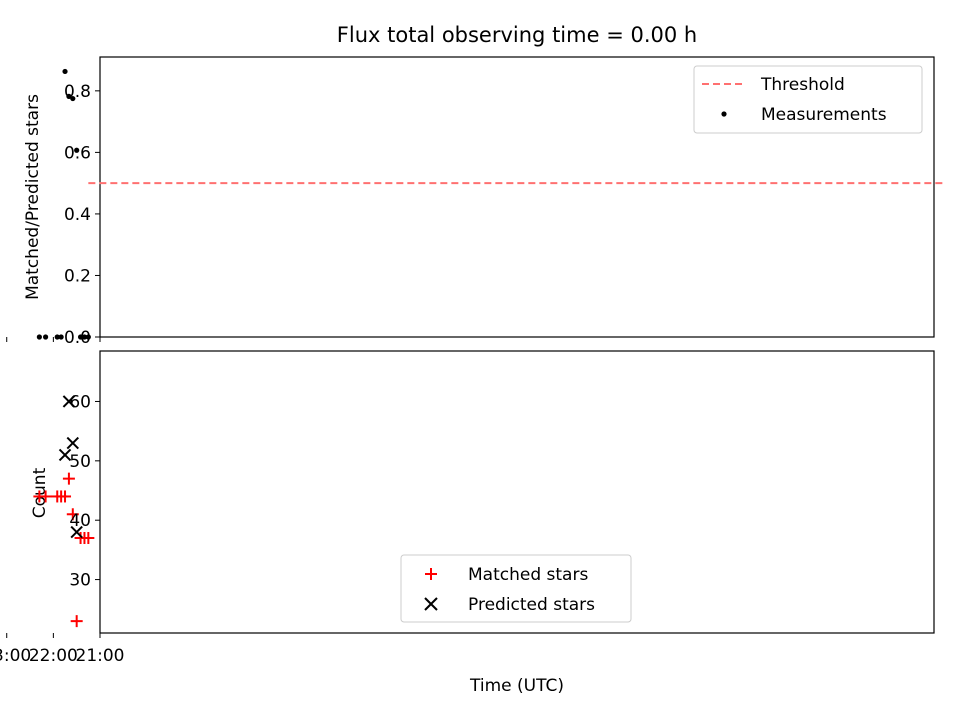 The image size is (960, 720). Describe the element at coordinates (516, 588) in the screenshot. I see `bottom-legend: Matched stars Predicted stars` at that location.